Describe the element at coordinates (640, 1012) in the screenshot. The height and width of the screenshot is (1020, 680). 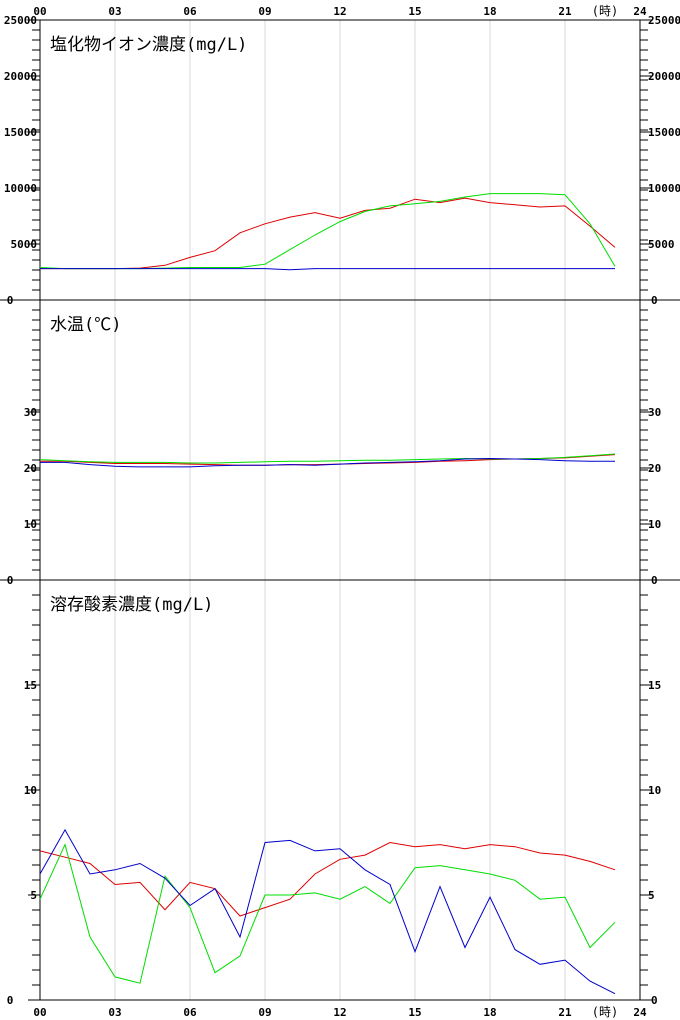
I see `x-tick-label-bottom: 24` at that location.